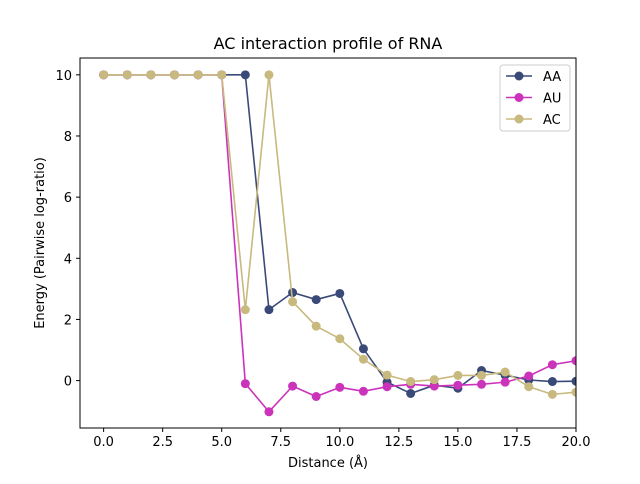 This screenshot has height=484, width=640. What do you see at coordinates (519, 76) in the screenshot?
I see `legend-marker-aa` at bounding box center [519, 76].